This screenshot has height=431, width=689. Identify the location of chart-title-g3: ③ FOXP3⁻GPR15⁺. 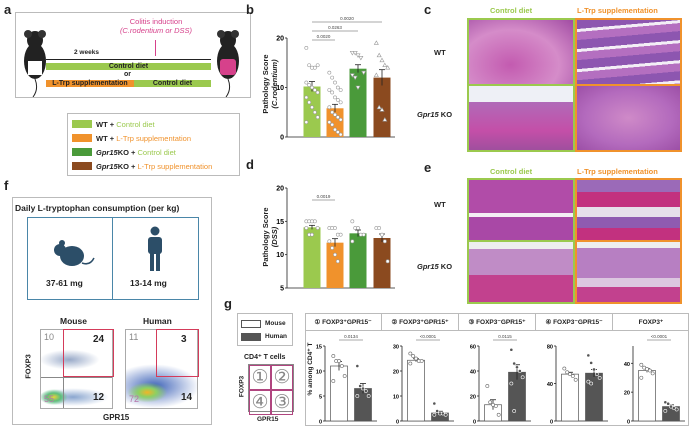
(497, 321).